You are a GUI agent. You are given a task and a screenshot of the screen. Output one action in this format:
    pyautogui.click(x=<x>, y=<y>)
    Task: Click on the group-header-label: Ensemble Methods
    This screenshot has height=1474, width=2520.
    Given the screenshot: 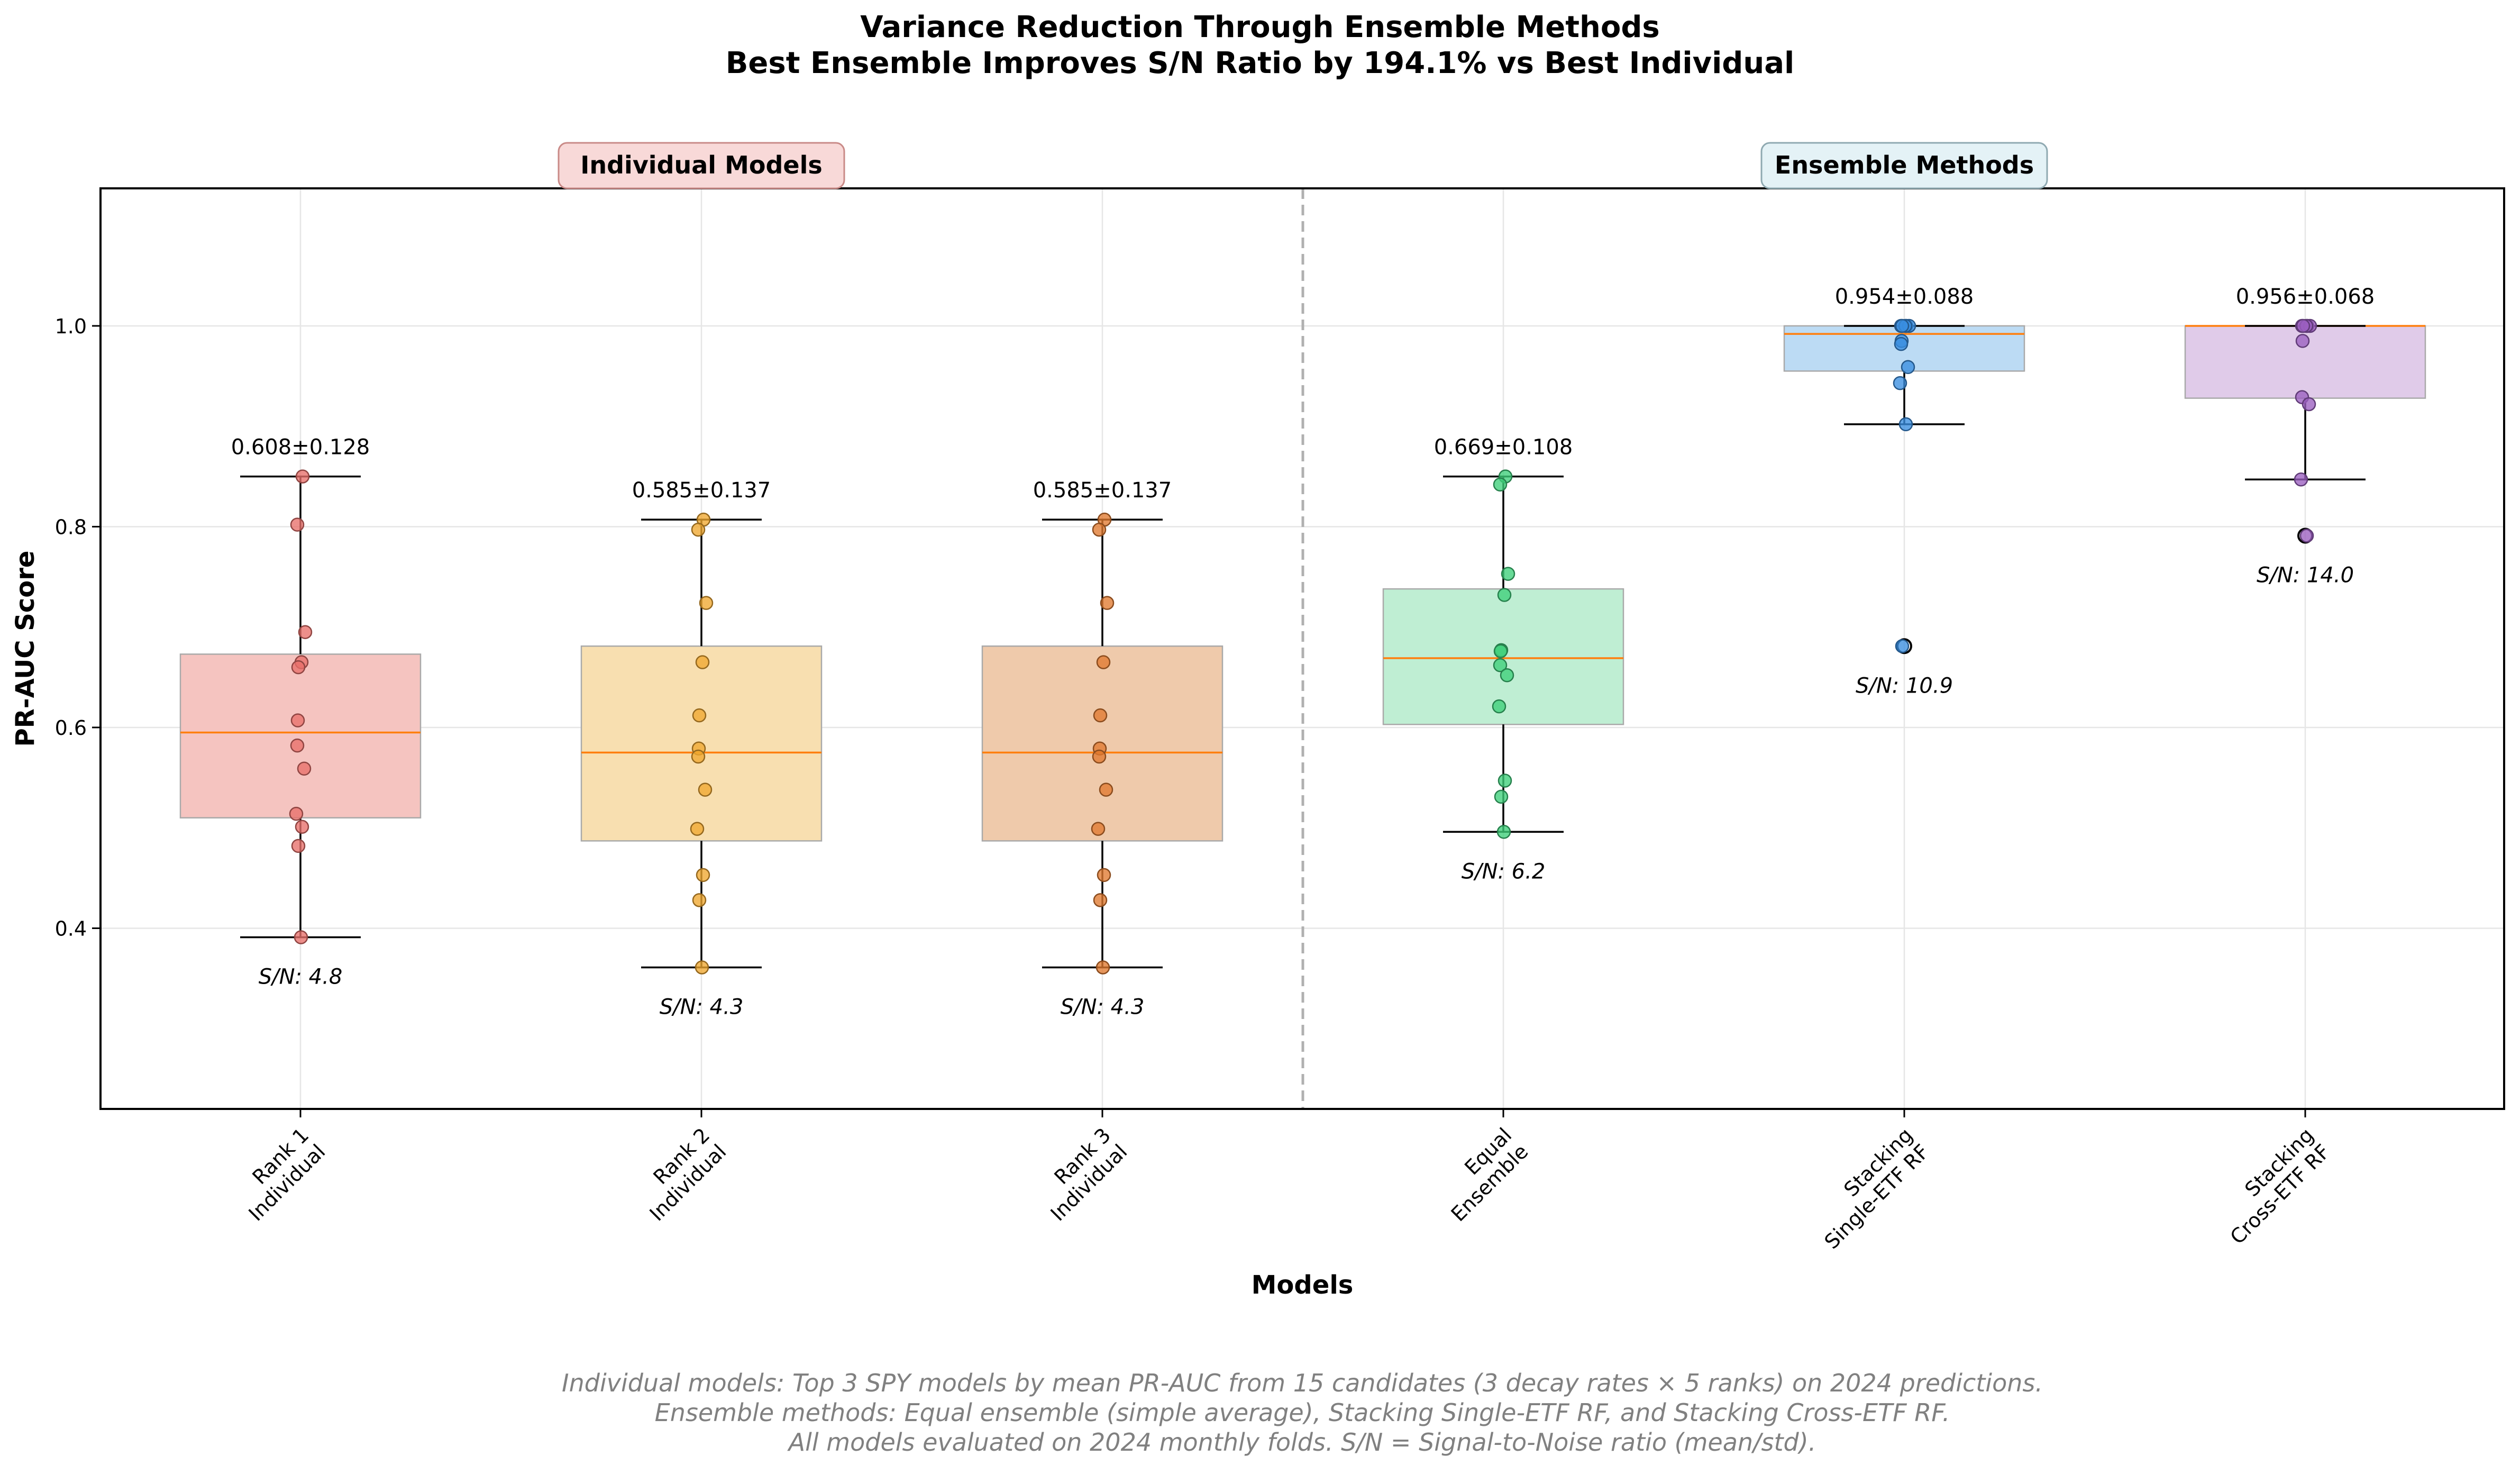 What is the action you would take?
    pyautogui.click(x=1904, y=165)
    